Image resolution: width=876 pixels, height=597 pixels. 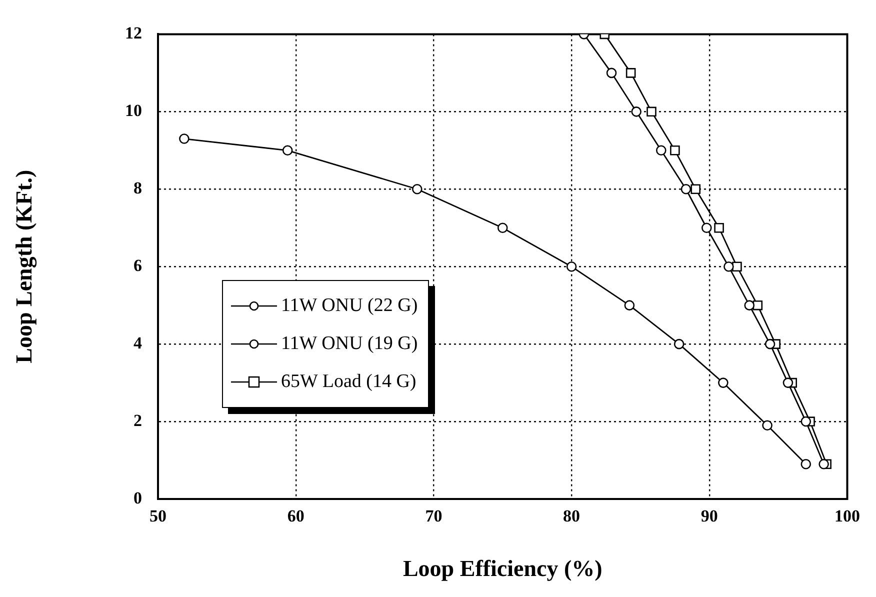 What do you see at coordinates (138, 265) in the screenshot?
I see `y-tick-label: 6` at bounding box center [138, 265].